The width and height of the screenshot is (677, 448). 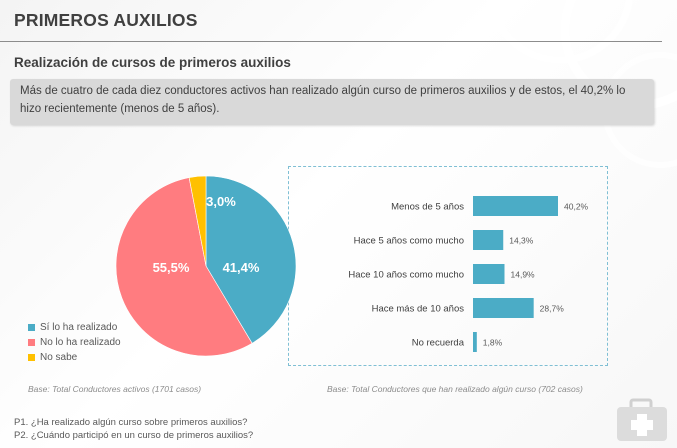 What do you see at coordinates (59, 357) in the screenshot?
I see `legend-label-nosabe: No sabe` at bounding box center [59, 357].